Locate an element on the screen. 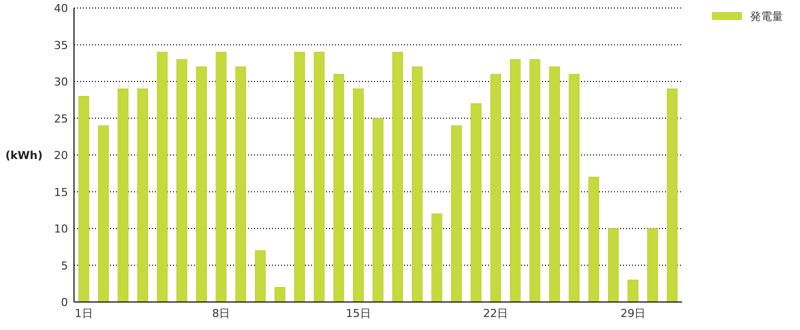 The image size is (800, 330). x-tick-label: 29日 is located at coordinates (633, 313).